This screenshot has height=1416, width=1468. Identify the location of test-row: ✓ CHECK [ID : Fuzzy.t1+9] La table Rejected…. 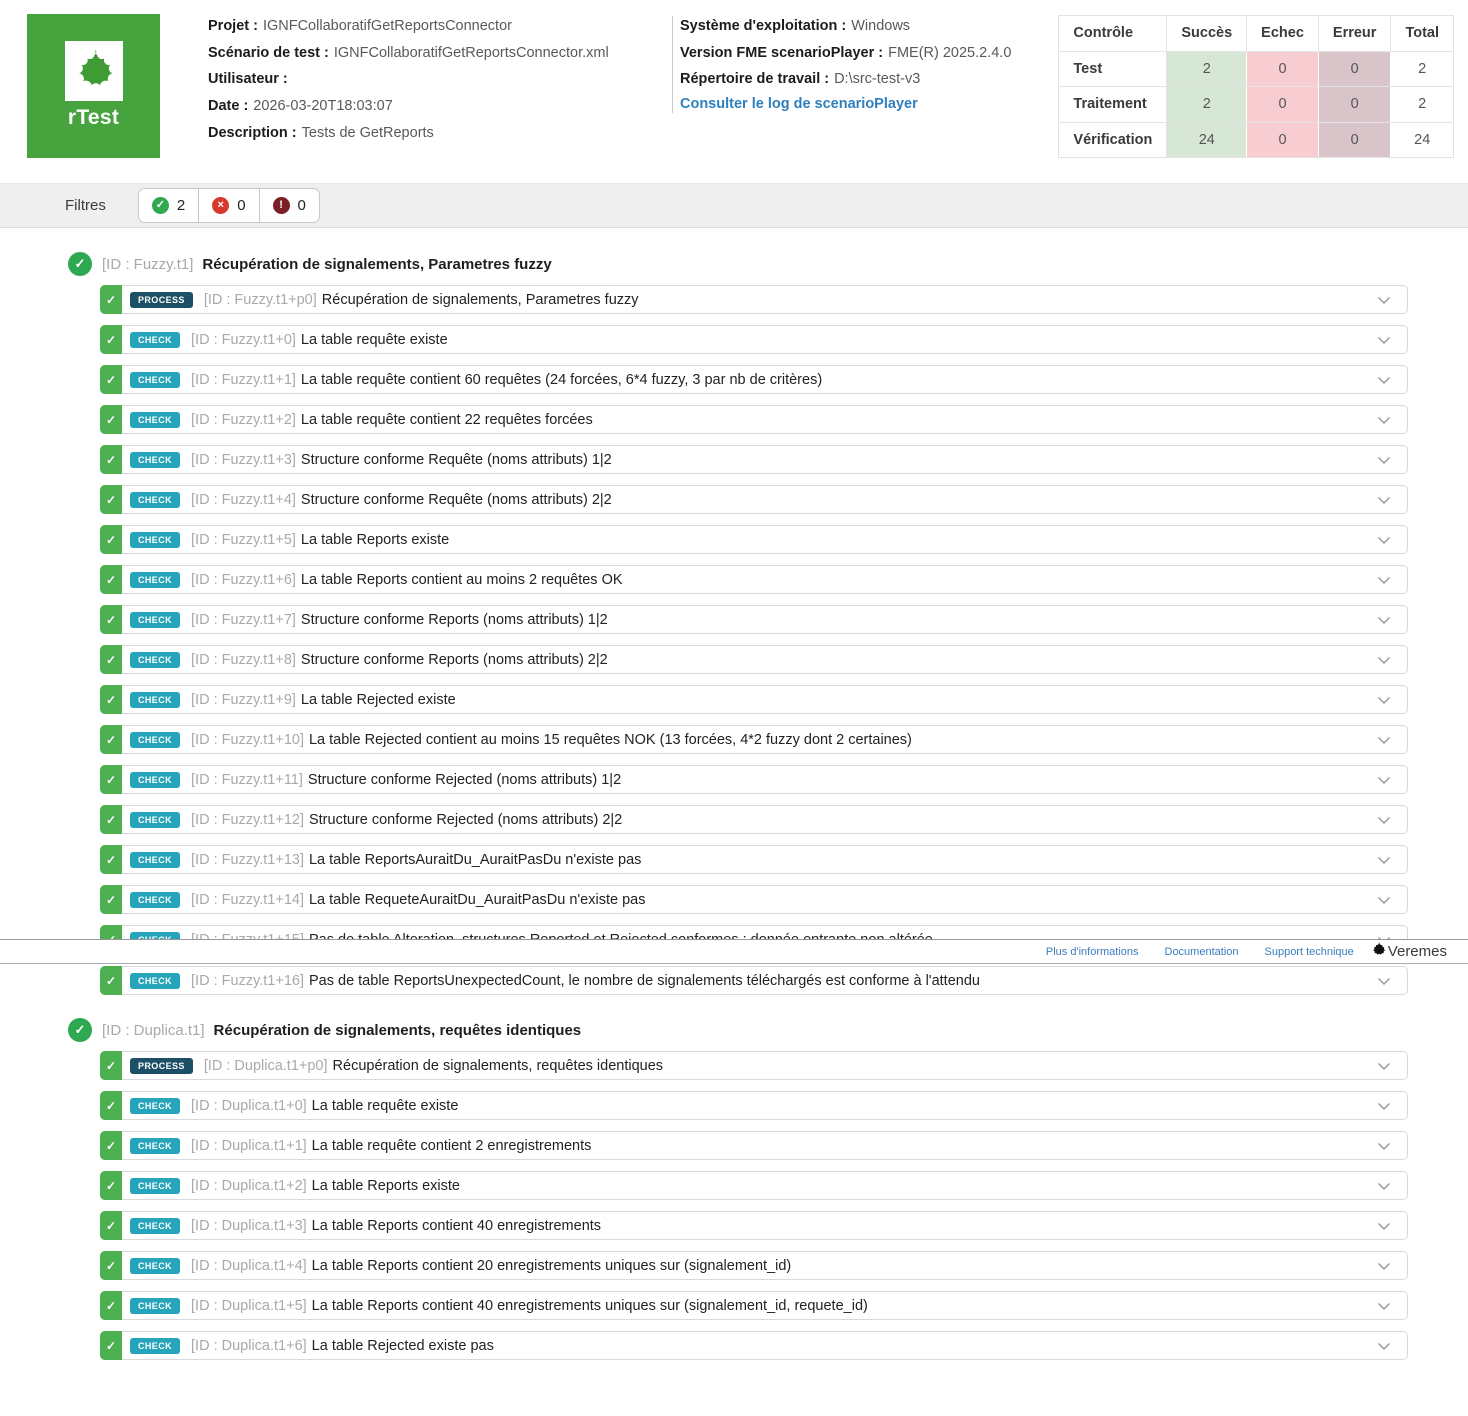
(754, 699).